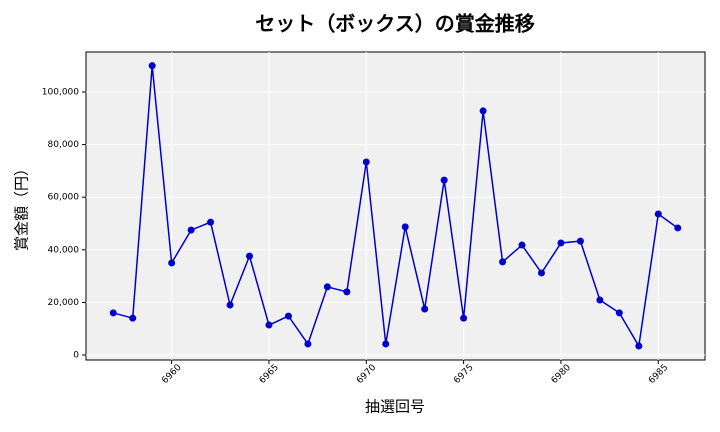  What do you see at coordinates (463, 374) in the screenshot?
I see `x-tick-label: 6975` at bounding box center [463, 374].